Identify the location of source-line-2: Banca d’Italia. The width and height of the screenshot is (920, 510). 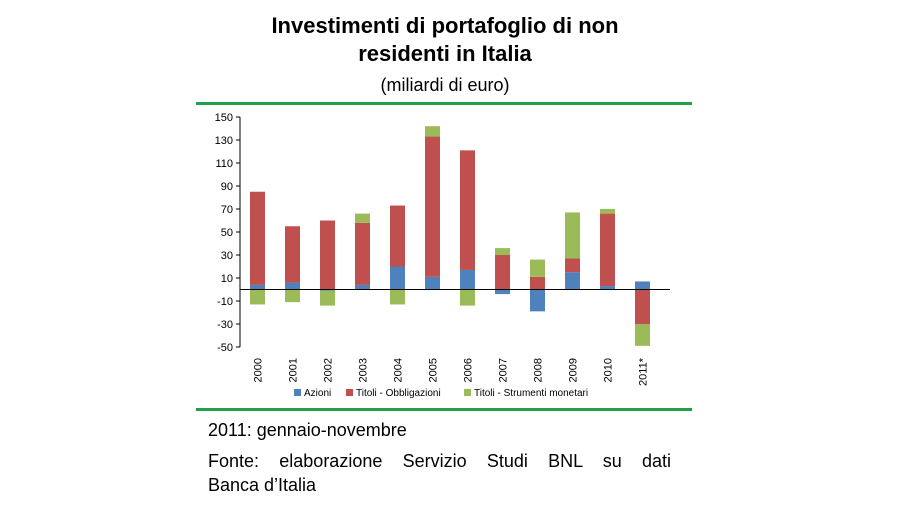
(262, 485).